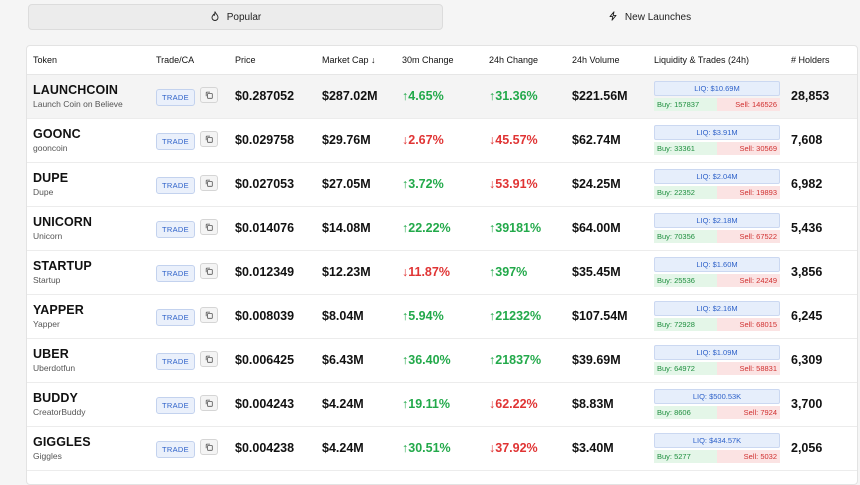 Image resolution: width=860 pixels, height=485 pixels. Describe the element at coordinates (189, 60) in the screenshot. I see `col-trade: Trade/CA` at that location.